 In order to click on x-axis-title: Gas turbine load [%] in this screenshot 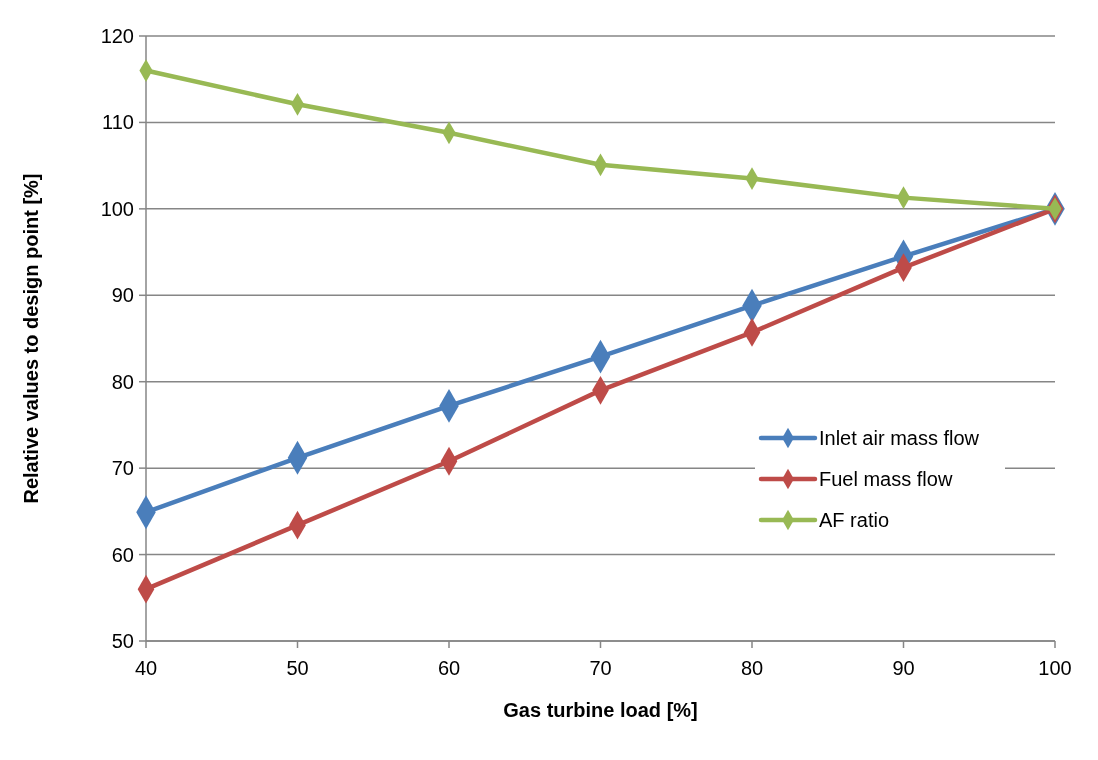, I will do `click(600, 710)`.